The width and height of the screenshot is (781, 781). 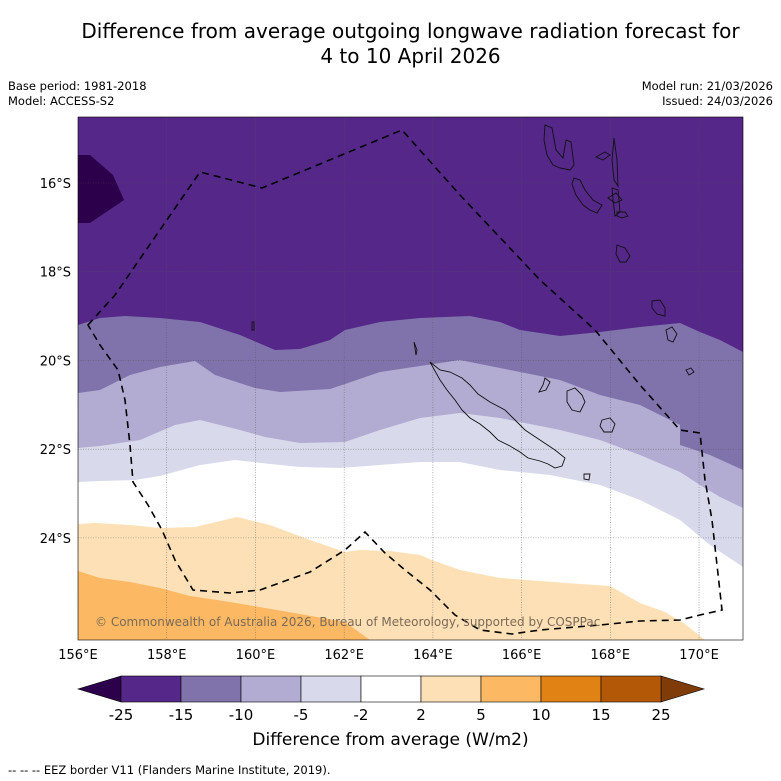 I want to click on vanuatu-maewo, so click(x=615, y=162).